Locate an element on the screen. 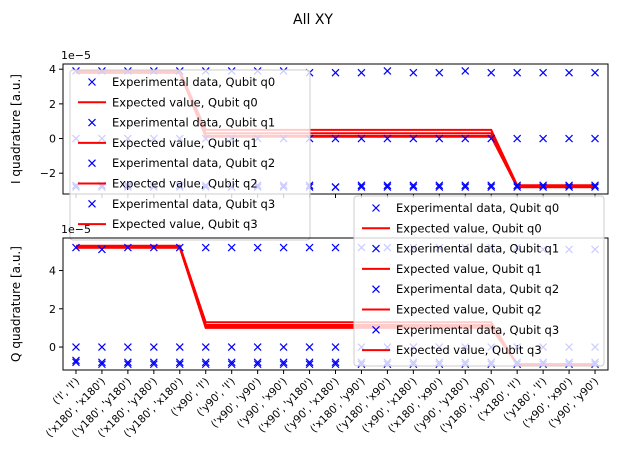  legend-label-1-0: Experimental data, Qubit q0 is located at coordinates (477, 208).